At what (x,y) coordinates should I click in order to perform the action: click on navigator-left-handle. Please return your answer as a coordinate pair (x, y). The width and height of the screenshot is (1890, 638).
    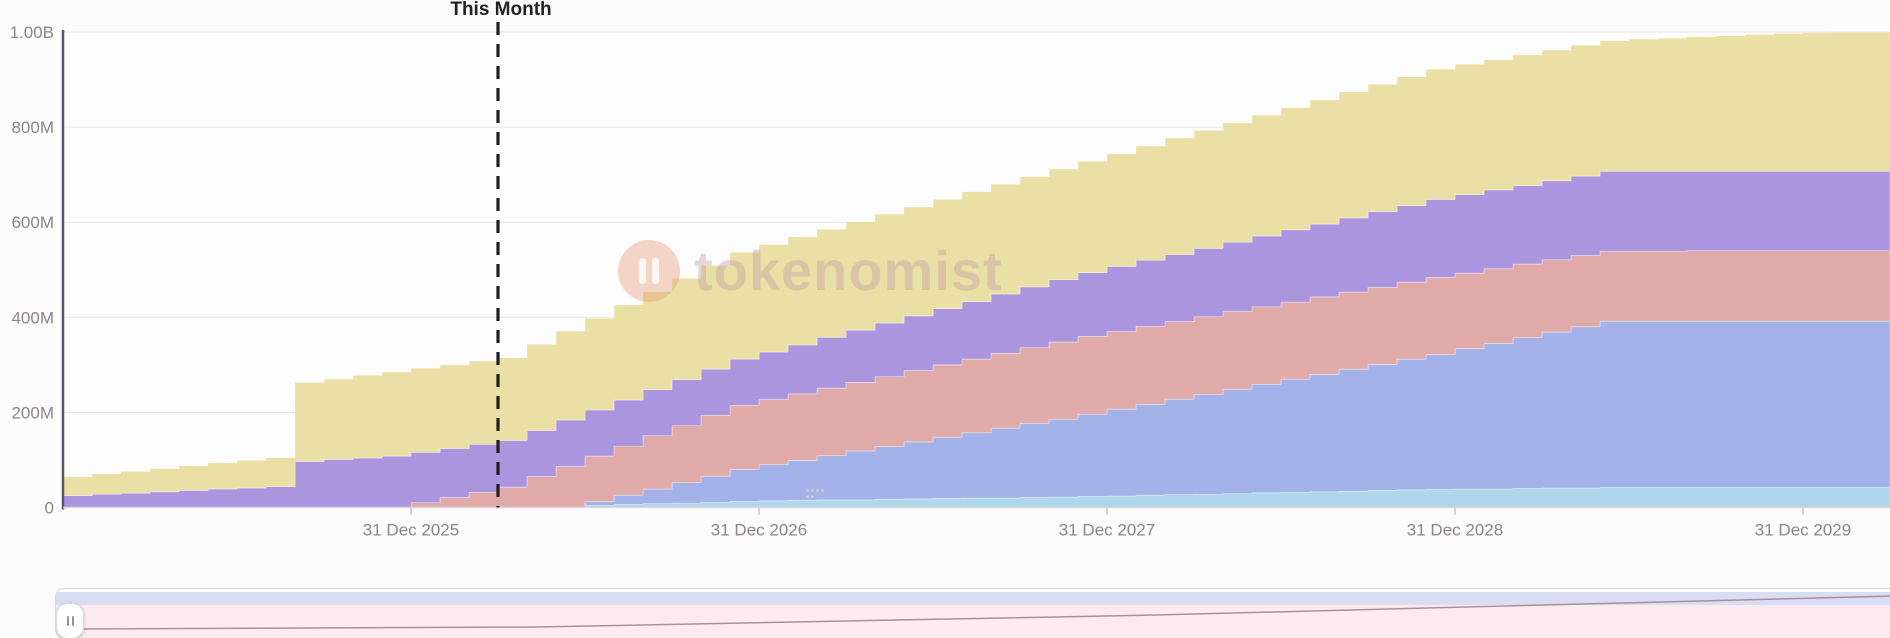
    Looking at the image, I should click on (70, 620).